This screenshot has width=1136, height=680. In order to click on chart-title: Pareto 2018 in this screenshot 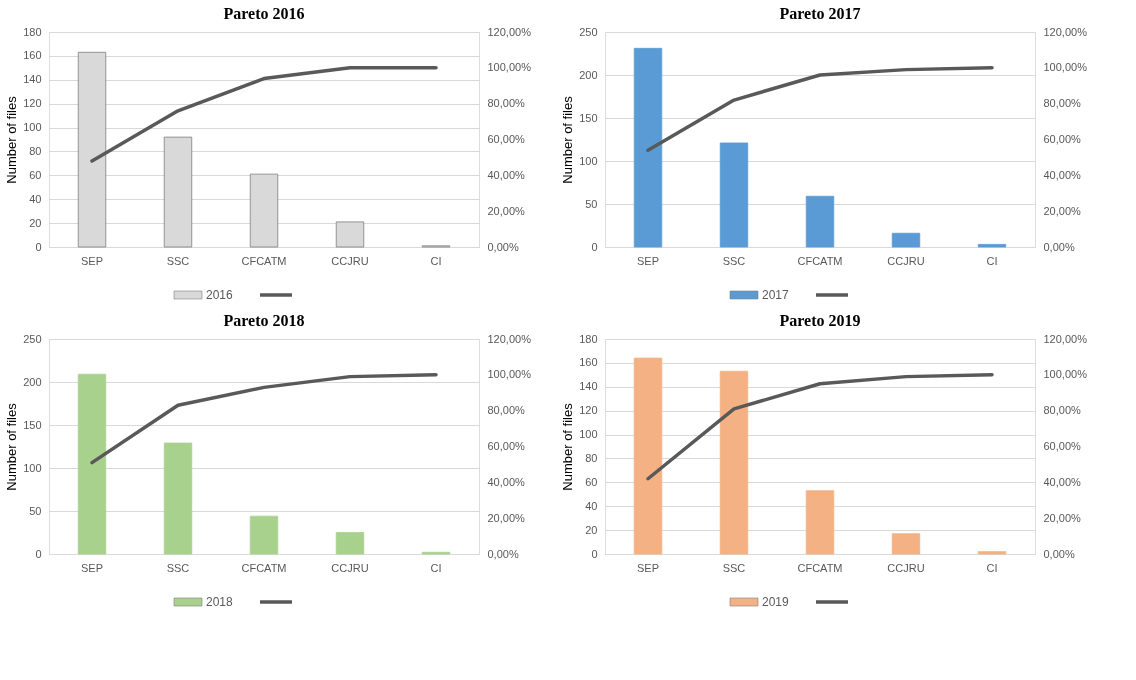, I will do `click(264, 320)`.